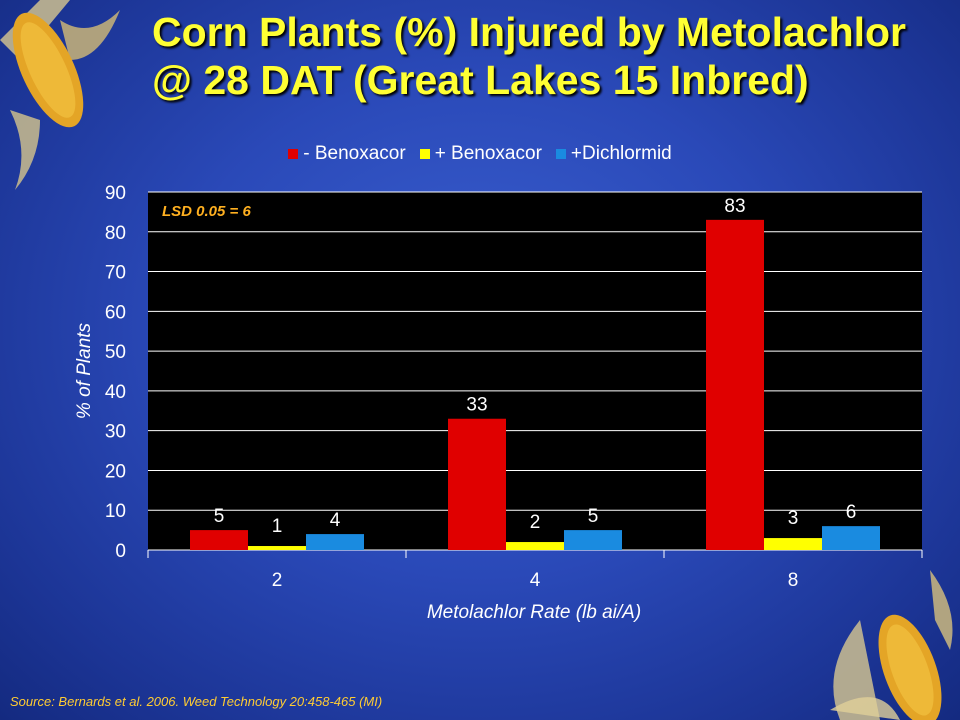 This screenshot has width=960, height=720. I want to click on legend-label: +Dichlormid, so click(621, 153).